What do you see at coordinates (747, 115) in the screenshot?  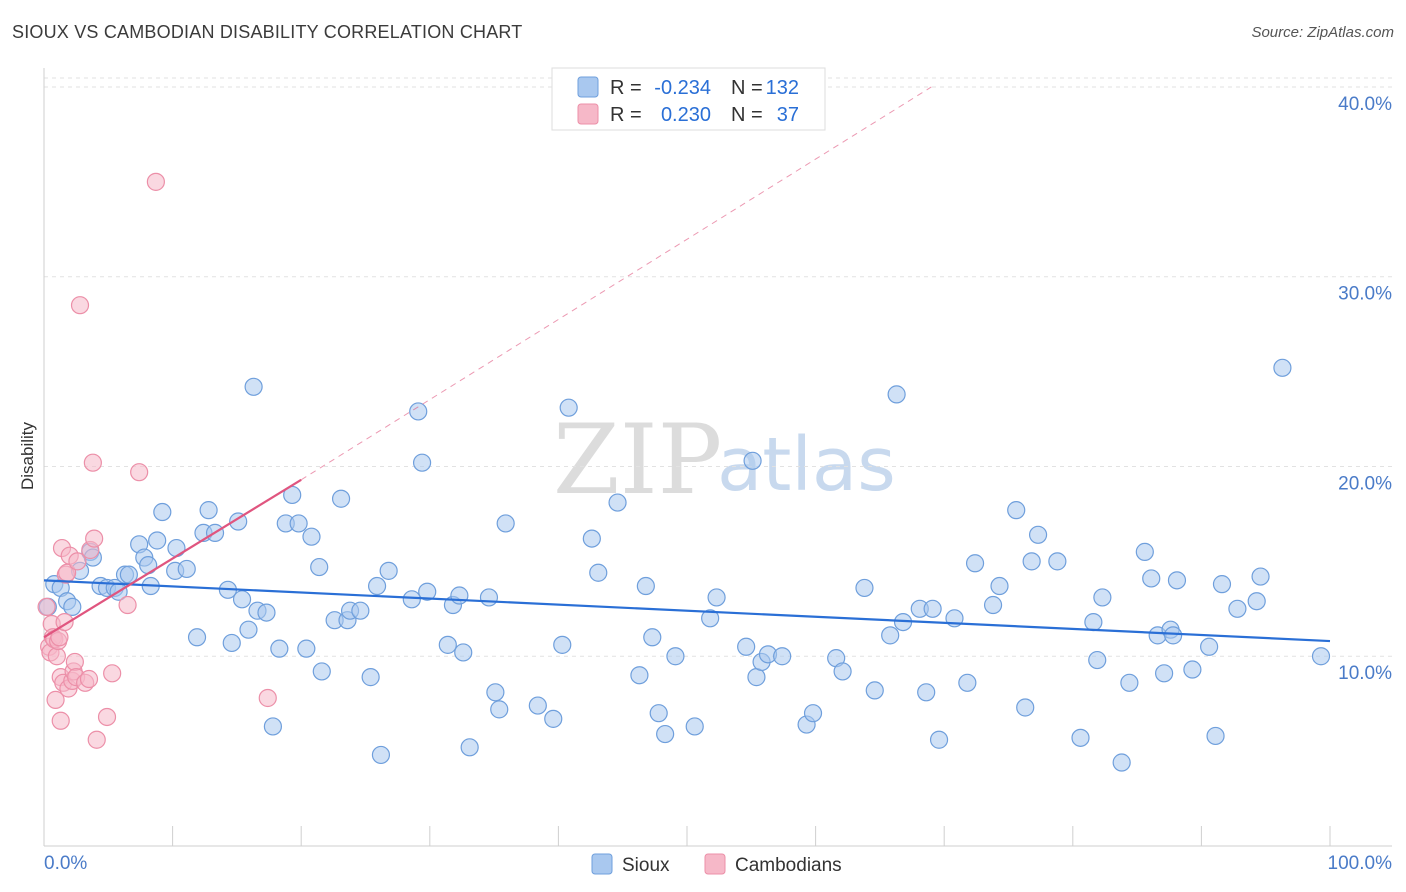 I see `legend-n-label-cambodians: N =` at bounding box center [747, 115].